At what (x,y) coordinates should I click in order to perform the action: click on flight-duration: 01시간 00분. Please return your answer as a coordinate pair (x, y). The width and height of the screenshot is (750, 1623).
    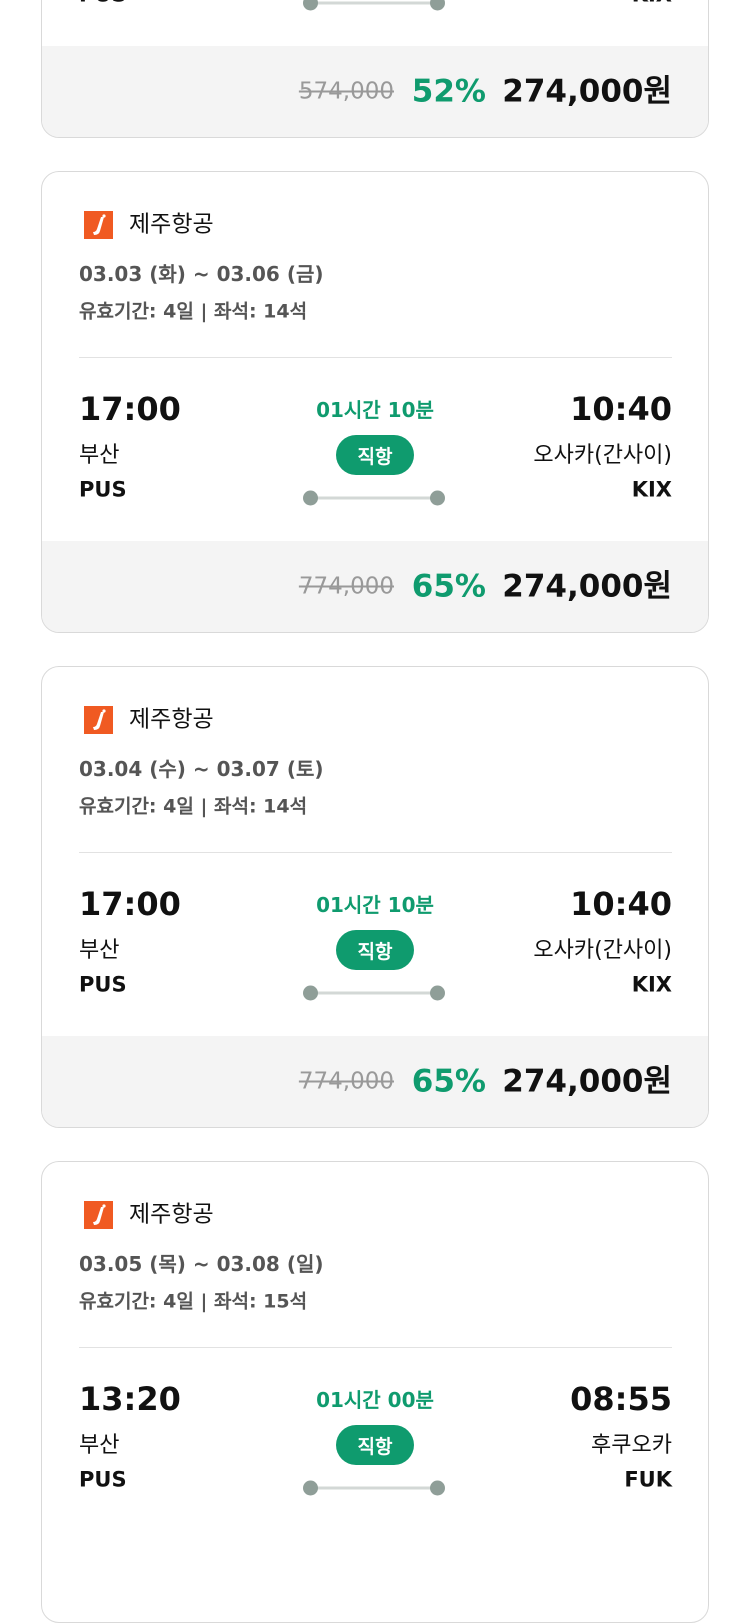
    Looking at the image, I should click on (375, 1400).